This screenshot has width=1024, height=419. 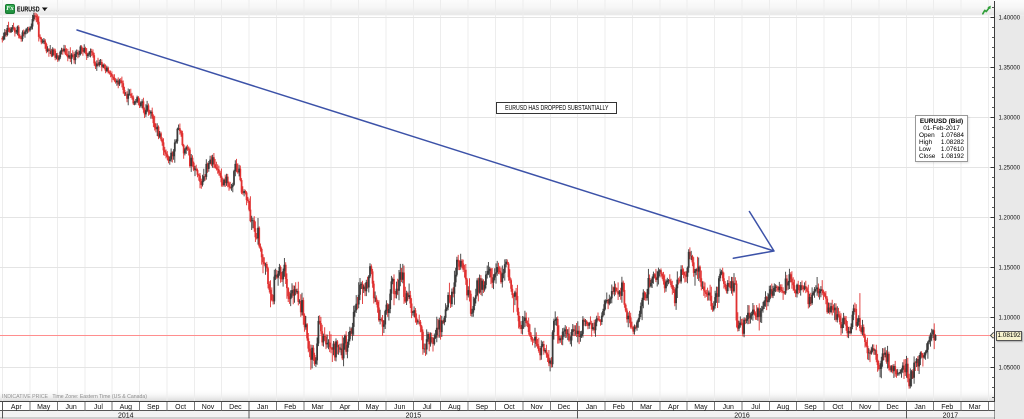 What do you see at coordinates (1010, 218) in the screenshot?
I see `svg-text: 1.20000` at bounding box center [1010, 218].